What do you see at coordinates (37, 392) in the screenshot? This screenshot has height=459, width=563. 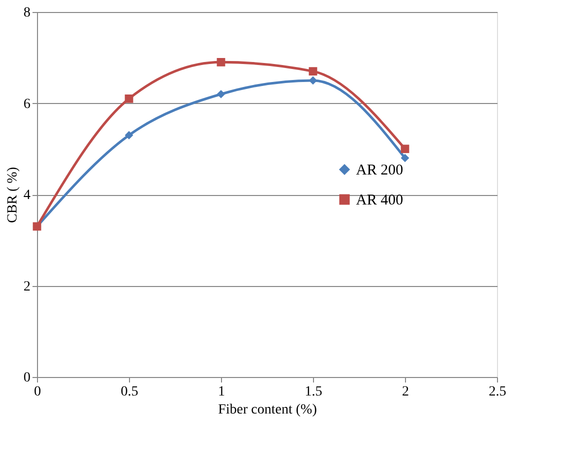 I see `x-tick-label: 0` at bounding box center [37, 392].